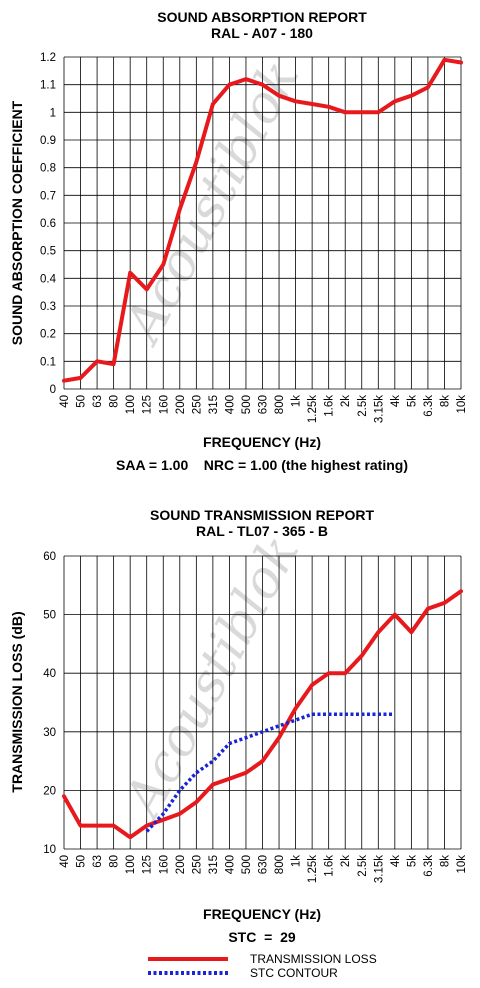  What do you see at coordinates (346, 861) in the screenshot?
I see `c2-x-tick-label: 2k` at bounding box center [346, 861].